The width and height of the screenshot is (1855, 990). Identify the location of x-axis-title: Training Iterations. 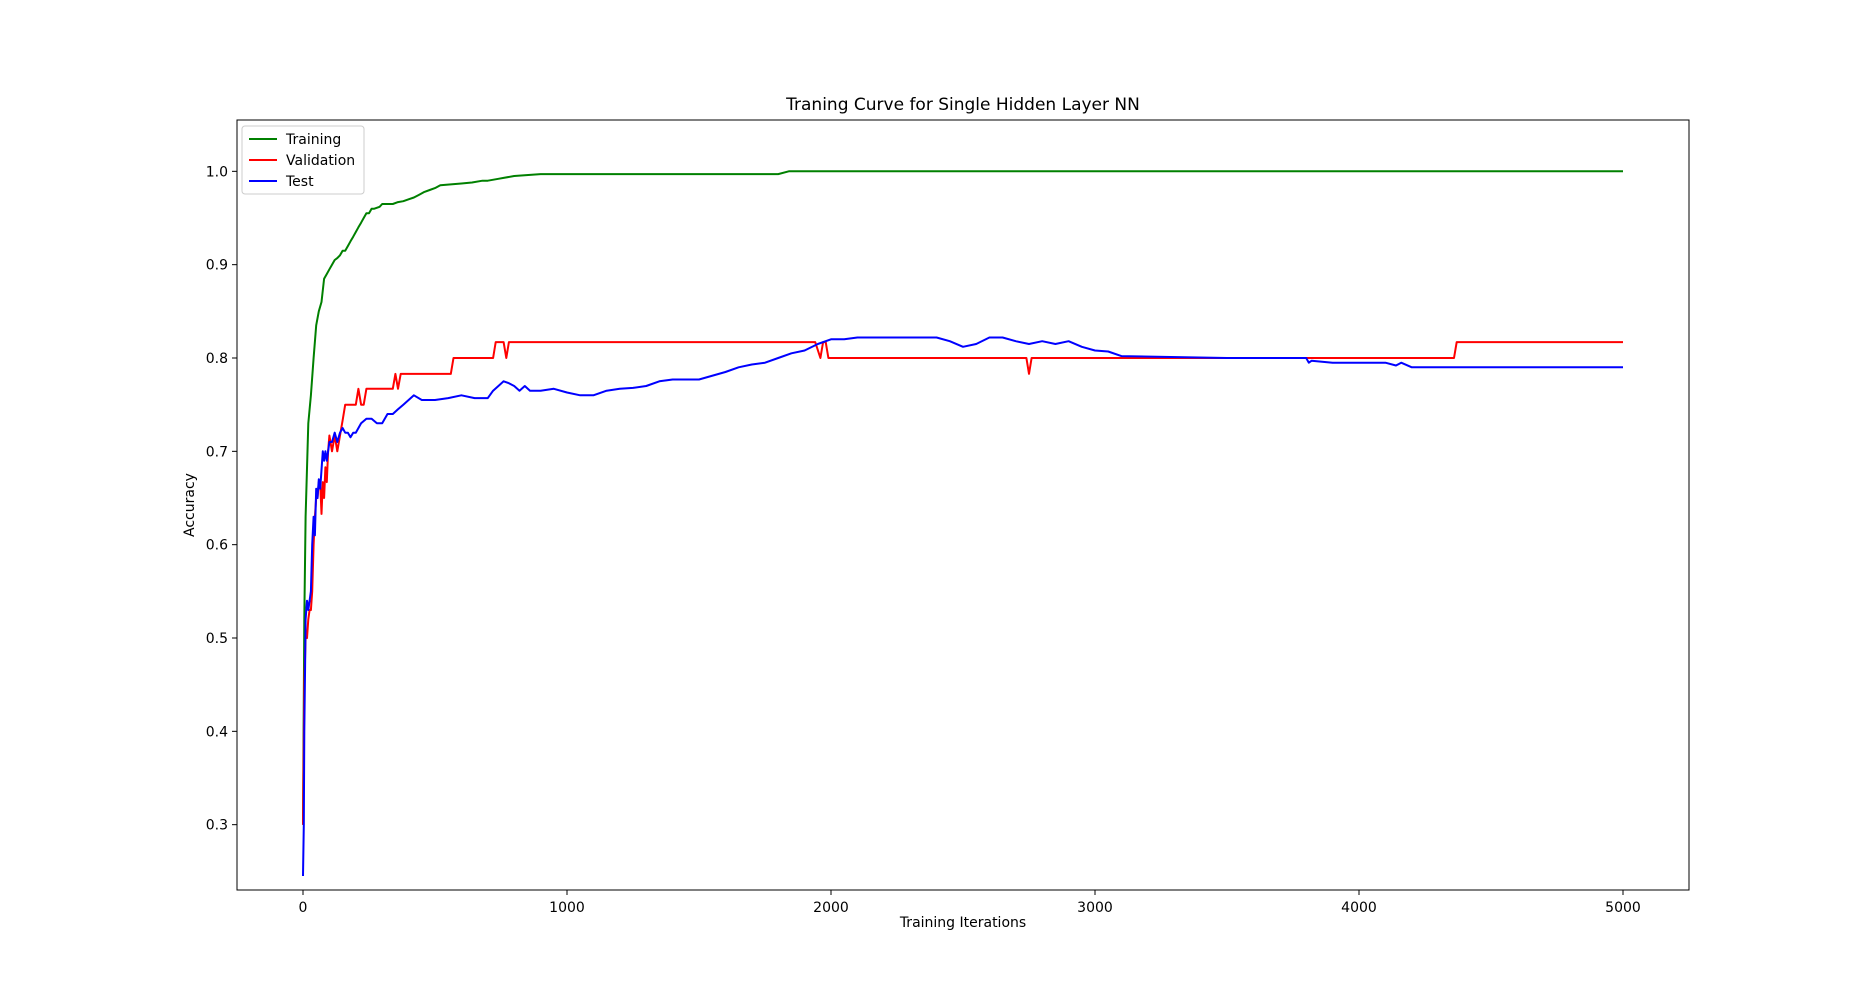
(962, 923).